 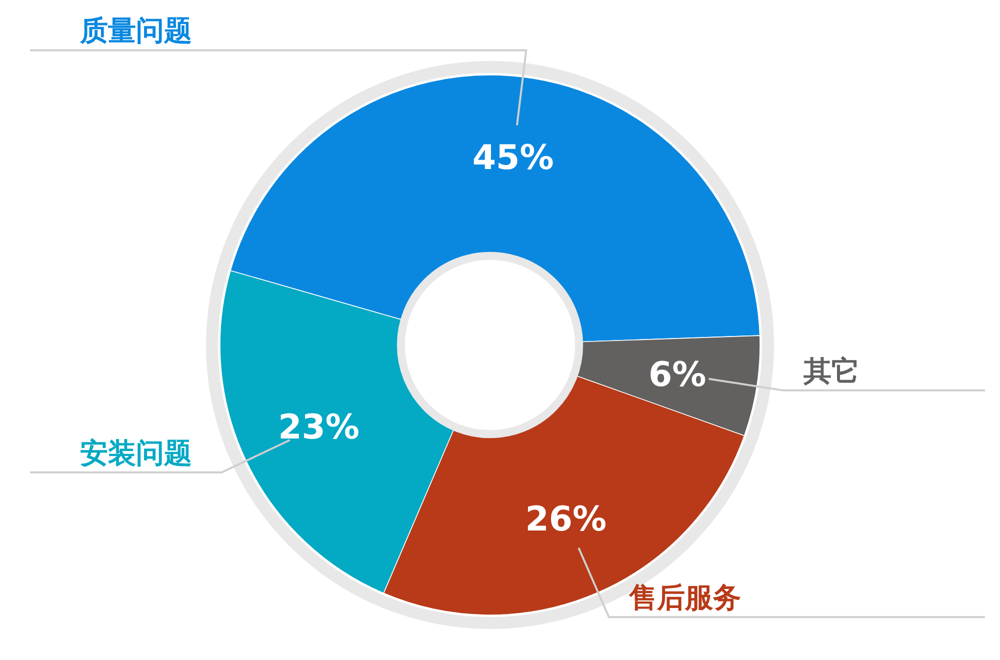 I want to click on slice-label: 质量问题, so click(x=135, y=31).